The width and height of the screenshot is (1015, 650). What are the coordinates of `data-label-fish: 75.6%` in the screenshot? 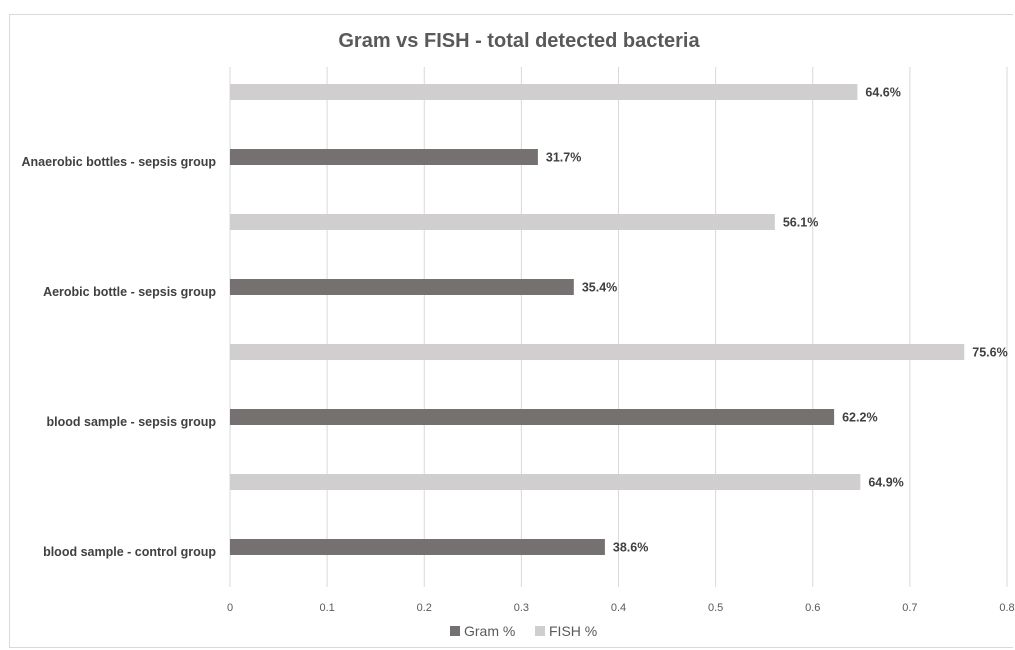 It's located at (989, 353).